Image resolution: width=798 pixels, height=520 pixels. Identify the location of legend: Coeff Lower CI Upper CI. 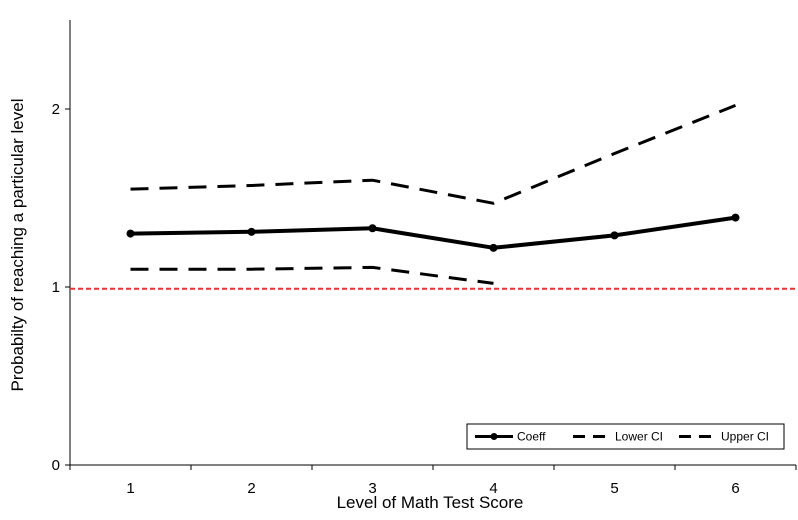
(625, 436).